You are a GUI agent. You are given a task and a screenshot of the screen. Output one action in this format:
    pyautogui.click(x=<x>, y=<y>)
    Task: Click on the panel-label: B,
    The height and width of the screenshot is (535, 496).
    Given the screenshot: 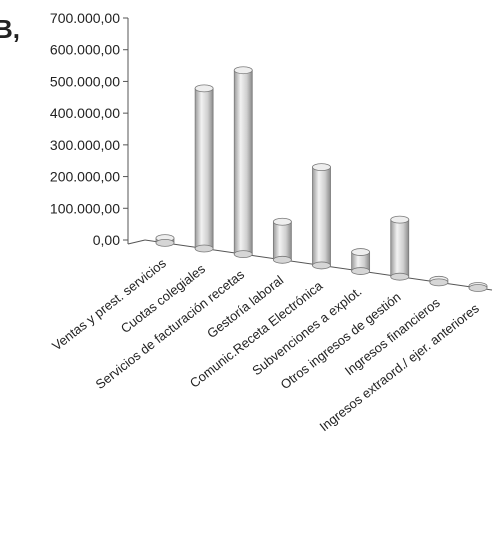 What is the action you would take?
    pyautogui.click(x=10, y=29)
    